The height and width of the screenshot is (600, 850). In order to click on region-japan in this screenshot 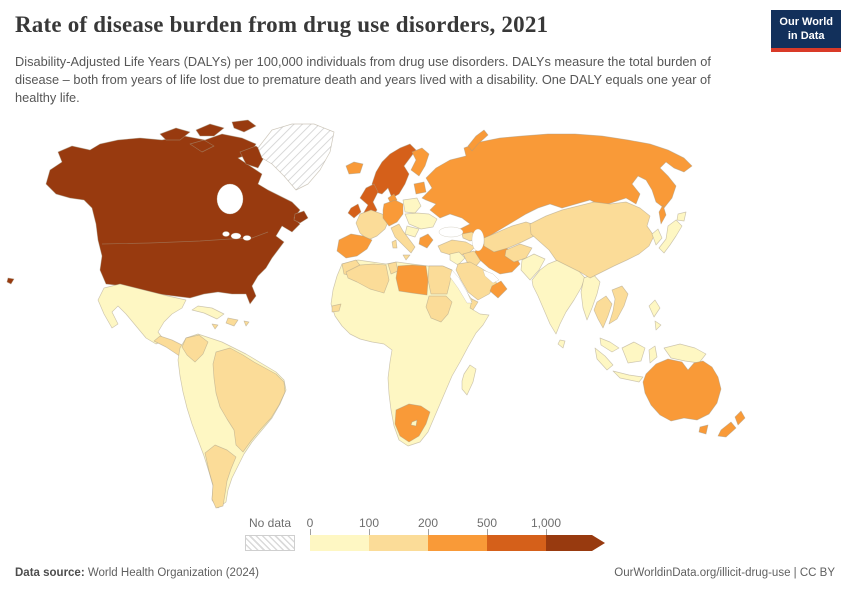, I will do `click(670, 236)`.